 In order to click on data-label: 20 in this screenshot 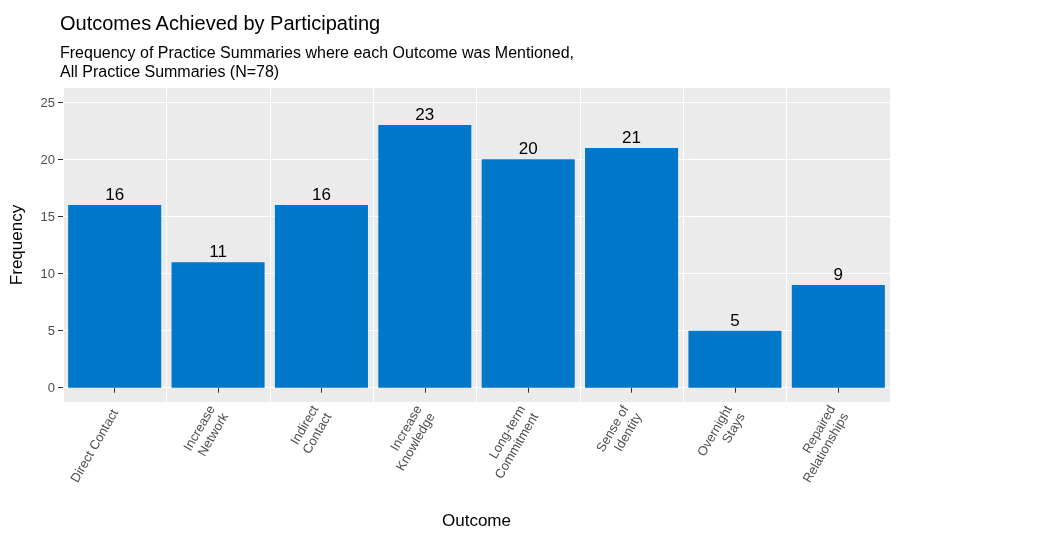, I will do `click(528, 149)`.